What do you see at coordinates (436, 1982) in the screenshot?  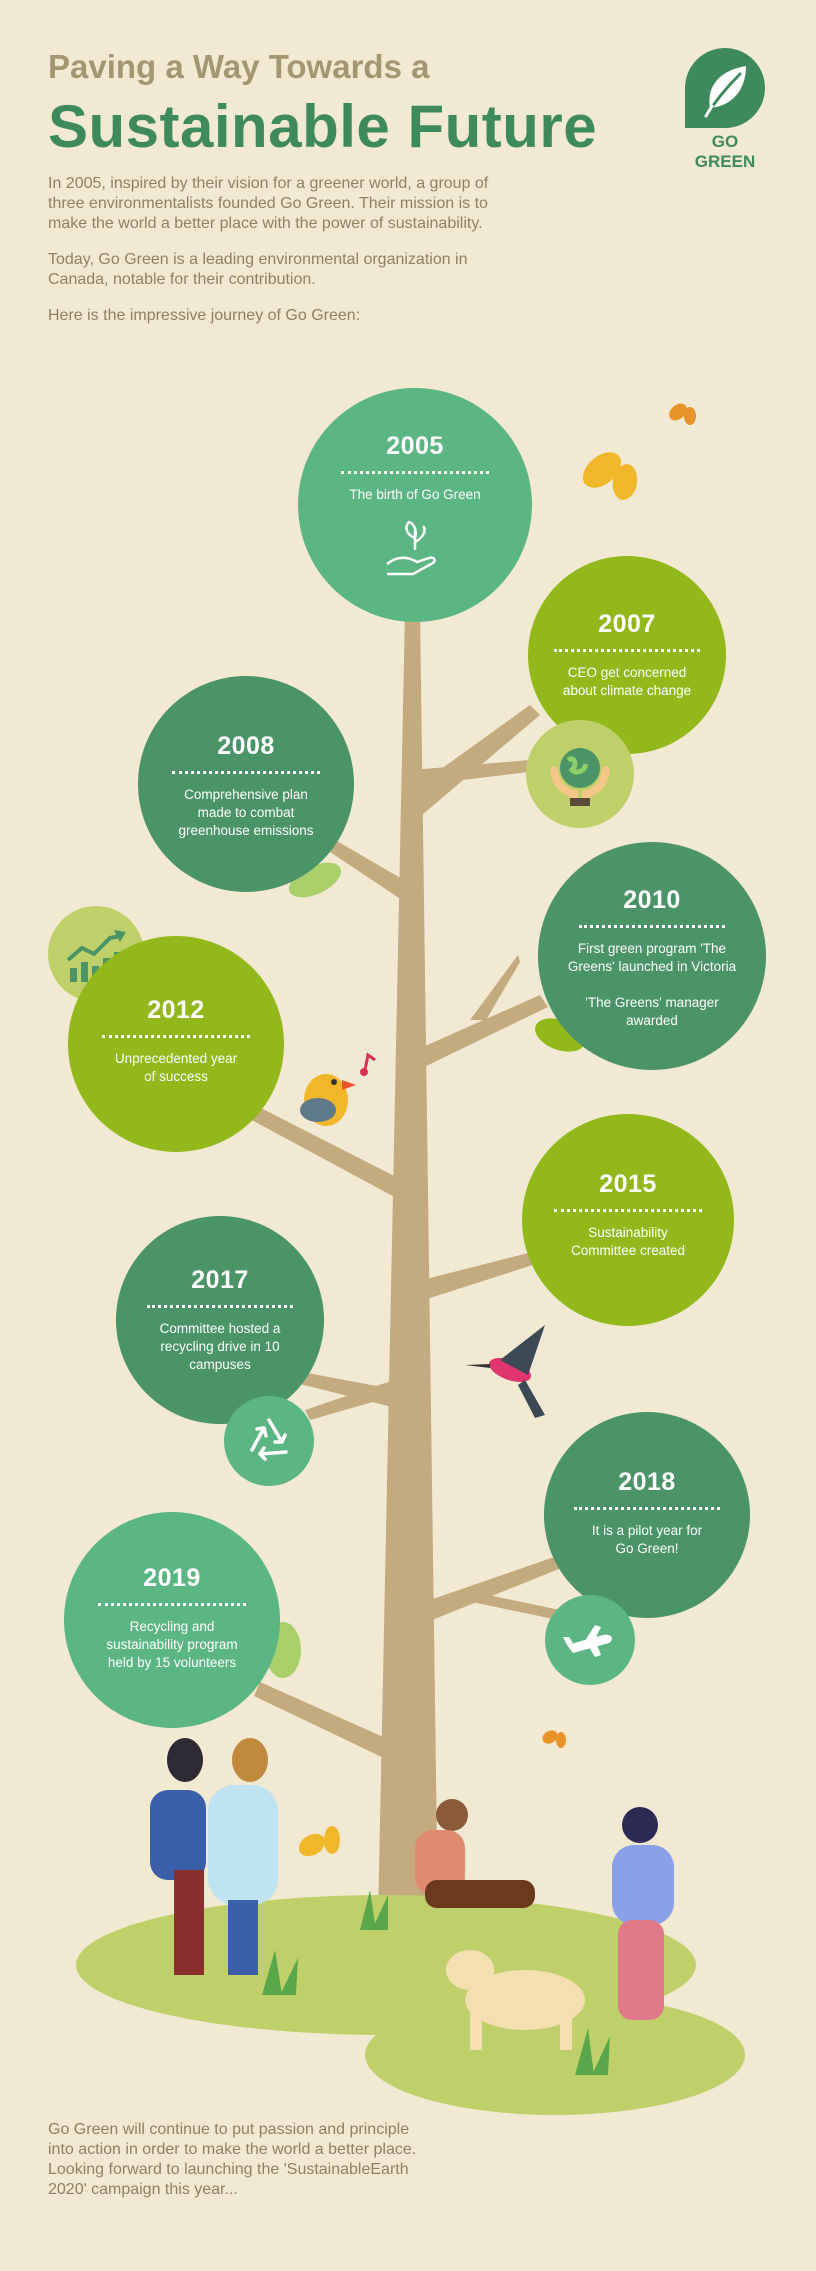 I see `grass-tuft` at bounding box center [436, 1982].